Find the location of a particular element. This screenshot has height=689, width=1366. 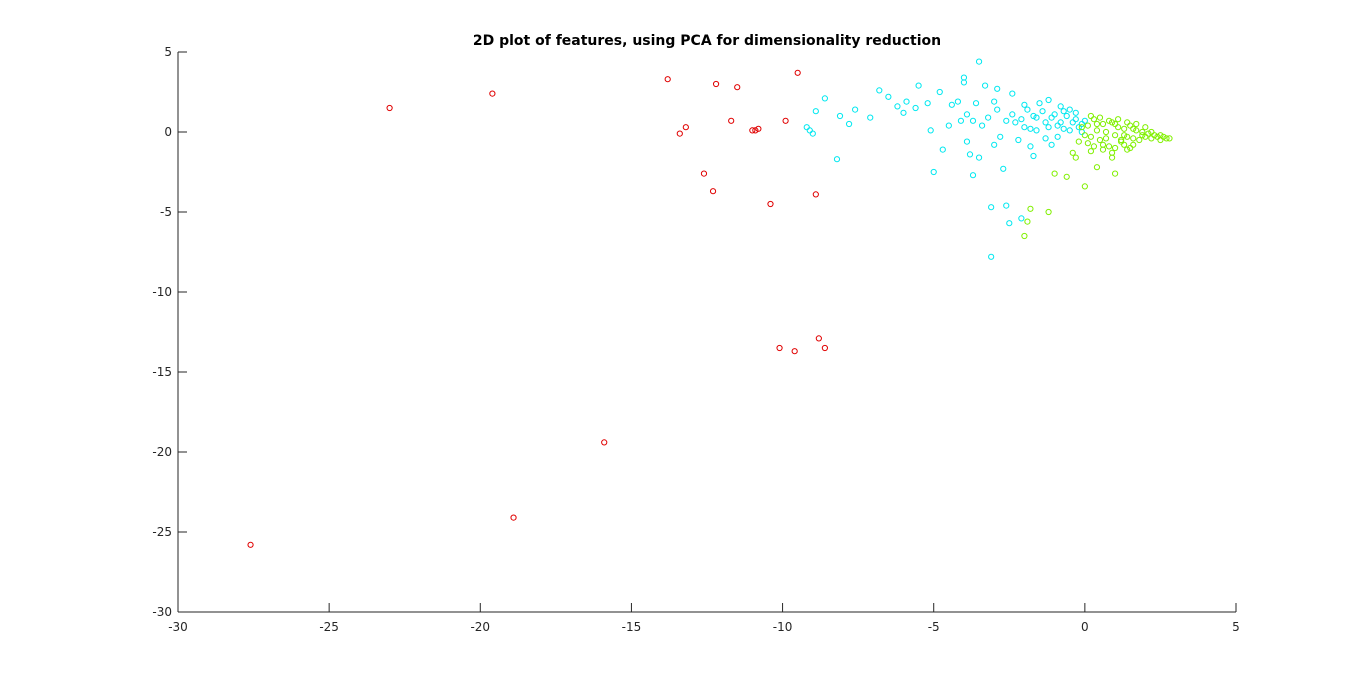

x-tick-label: -15 is located at coordinates (632, 627).